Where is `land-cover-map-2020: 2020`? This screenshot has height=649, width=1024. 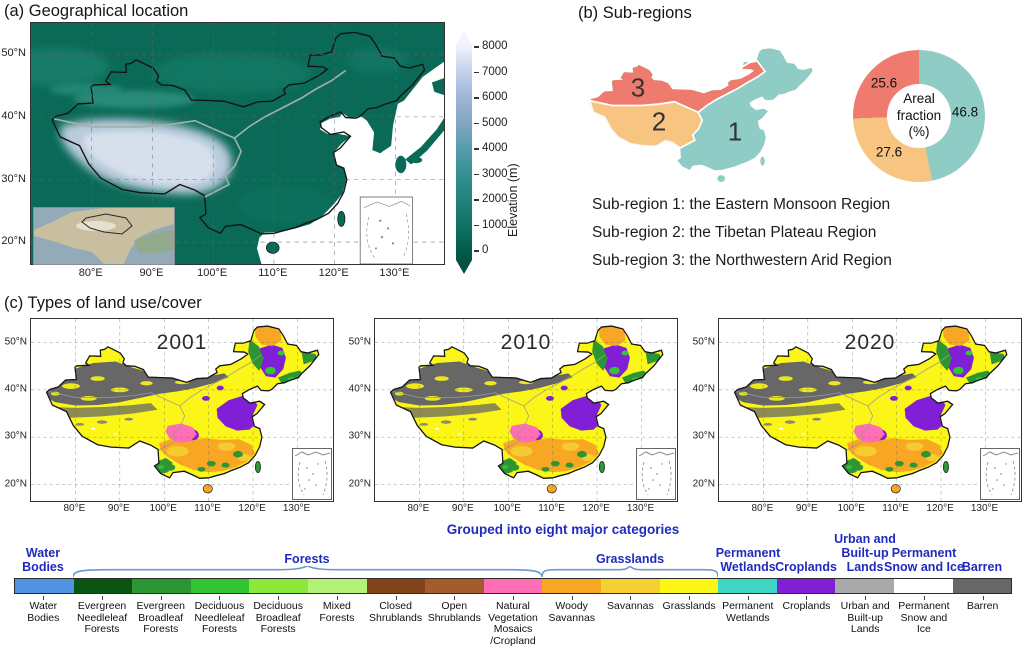
land-cover-map-2020: 2020 is located at coordinates (870, 410).